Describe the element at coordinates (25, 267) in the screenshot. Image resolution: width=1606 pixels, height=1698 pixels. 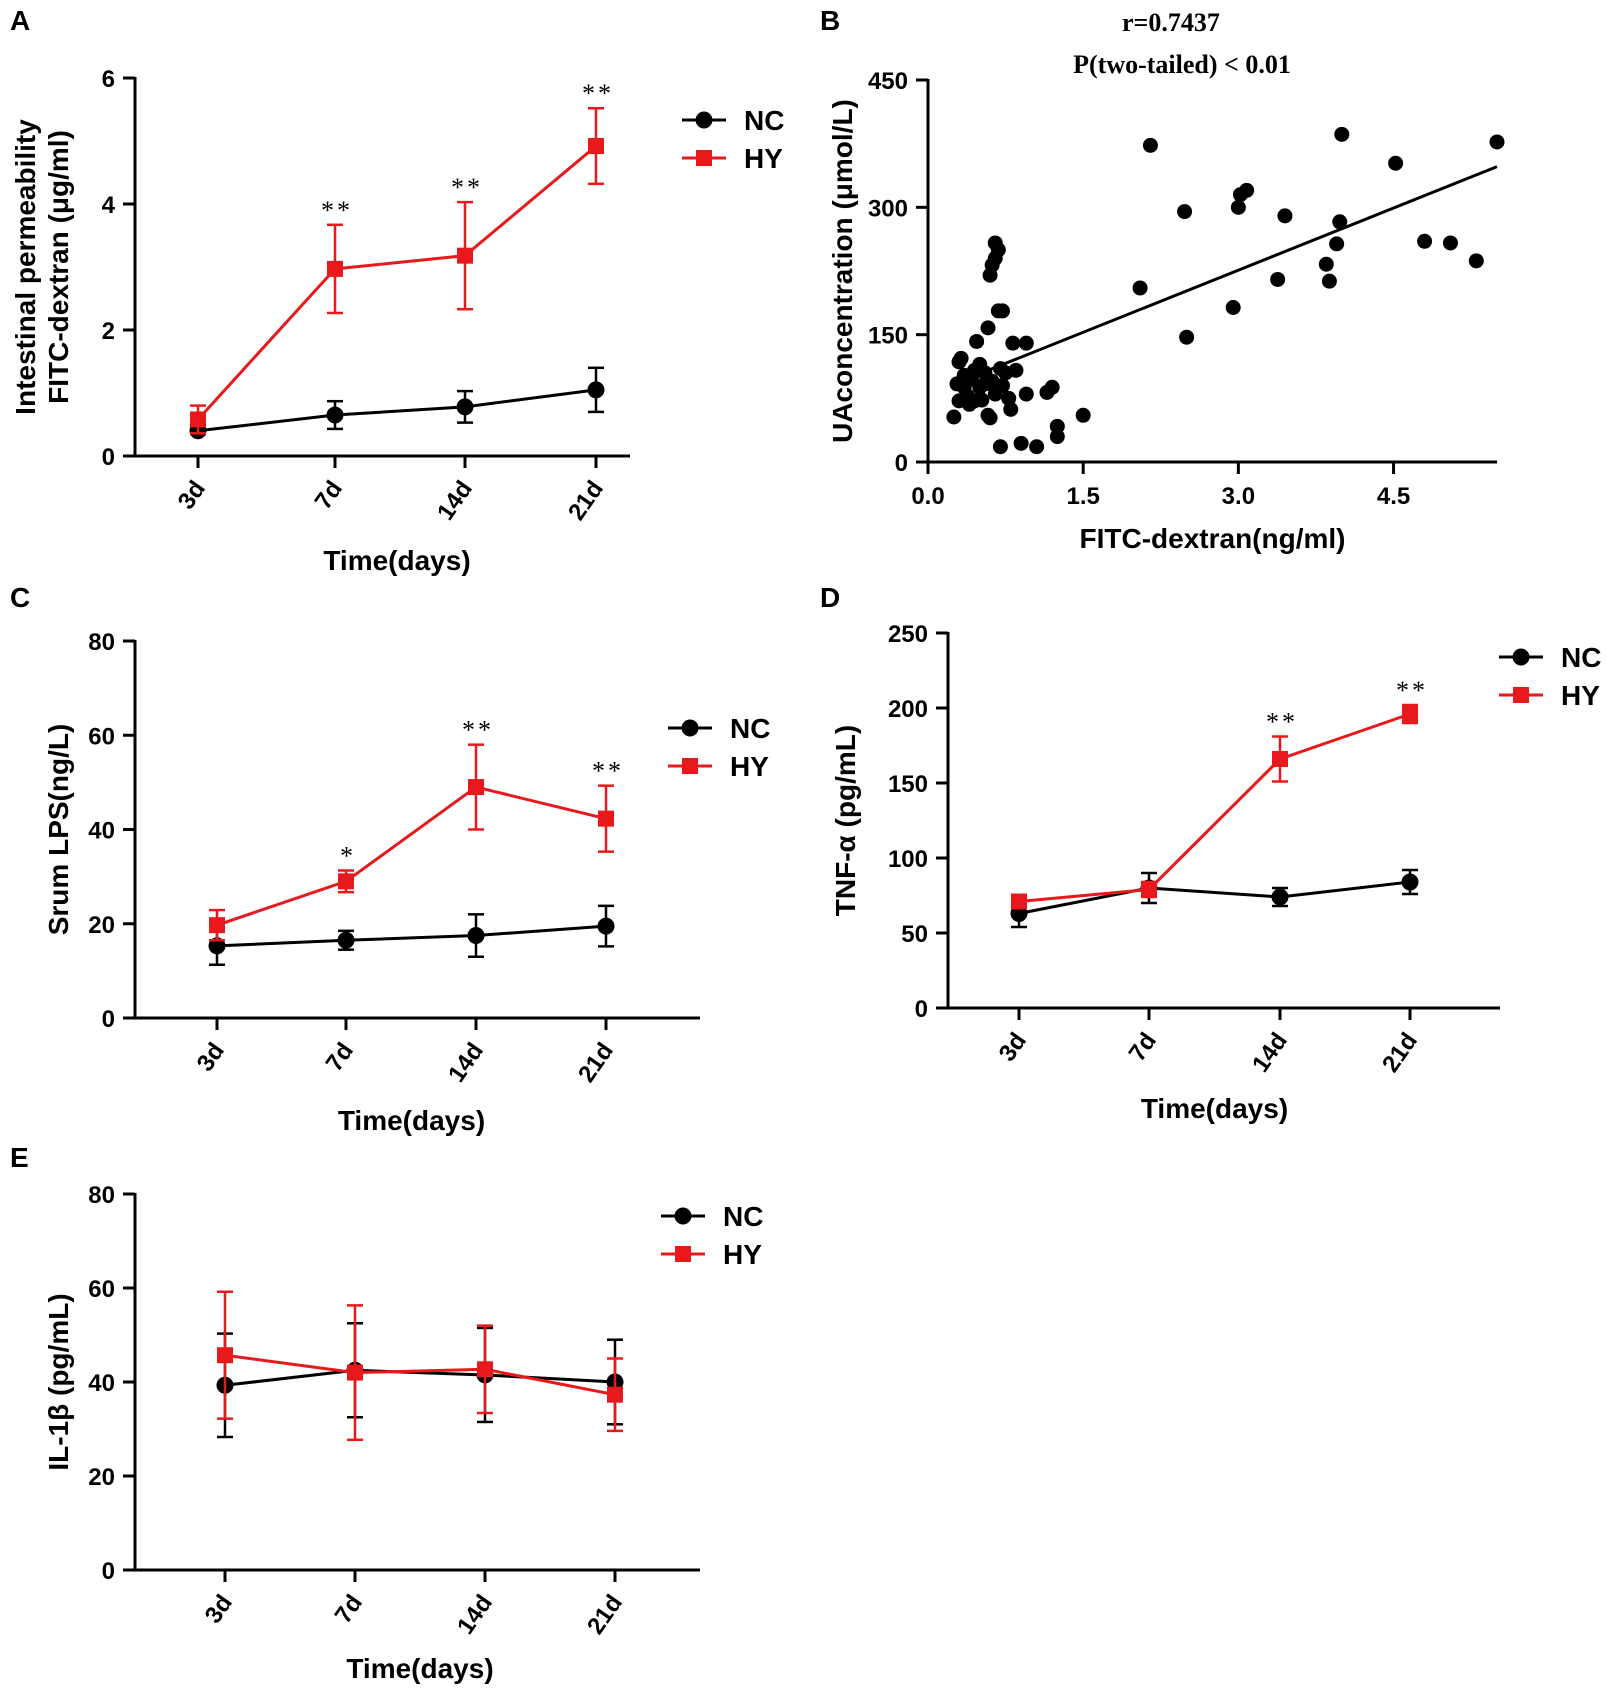
I see `y-axis-label-line1: Intestinal permeability` at that location.